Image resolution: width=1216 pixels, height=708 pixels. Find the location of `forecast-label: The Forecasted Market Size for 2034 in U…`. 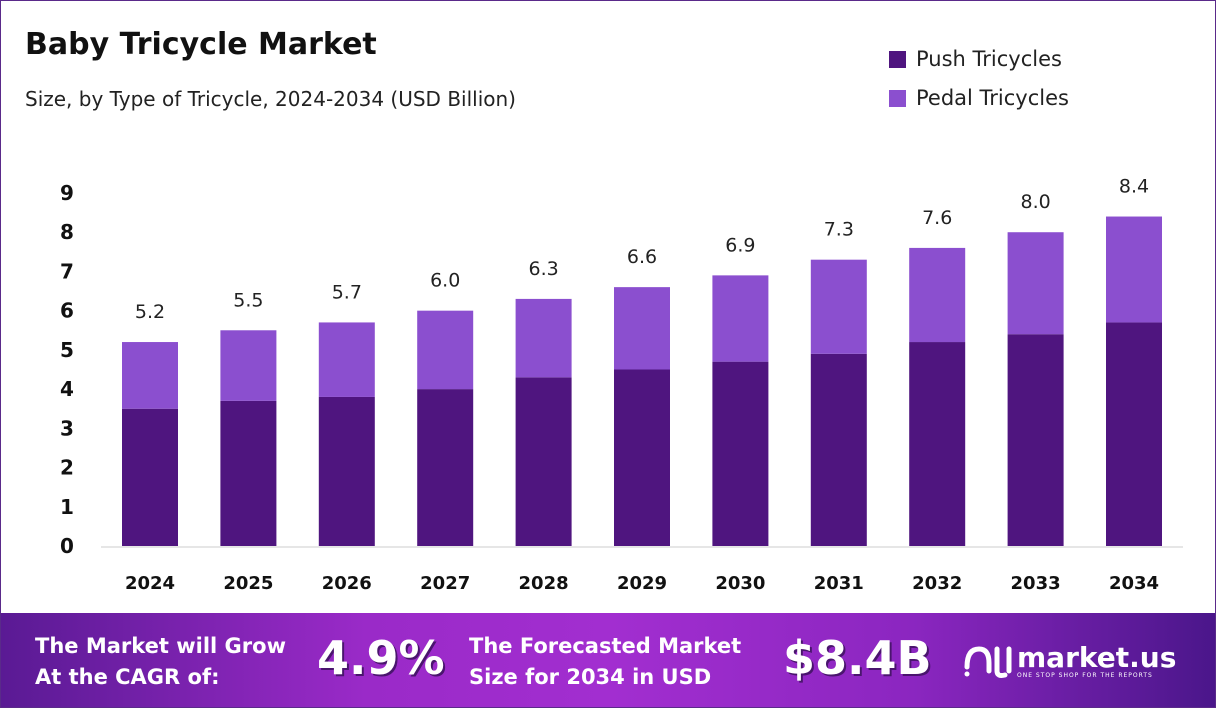

forecast-label: The Forecasted Market Size for 2034 in U… is located at coordinates (605, 662).